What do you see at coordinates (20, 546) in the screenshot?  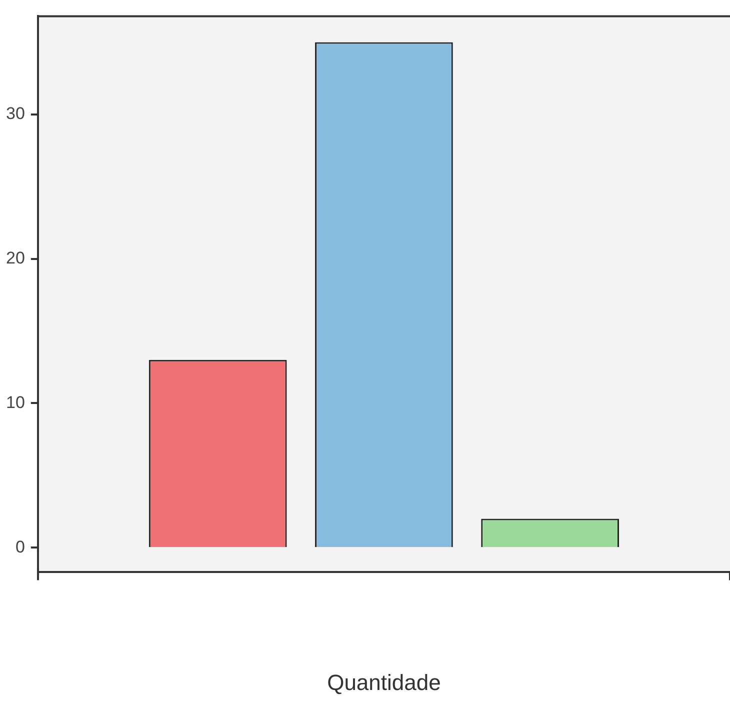 I see `y-tick-label: 0` at bounding box center [20, 546].